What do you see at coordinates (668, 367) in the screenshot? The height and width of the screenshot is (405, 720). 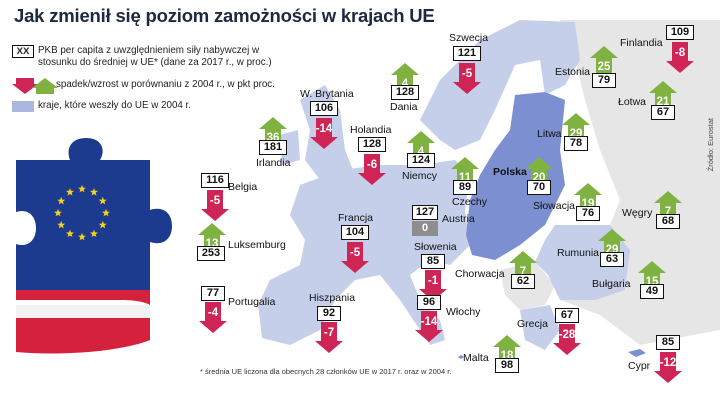 I see `change-arrow: -12` at bounding box center [668, 367].